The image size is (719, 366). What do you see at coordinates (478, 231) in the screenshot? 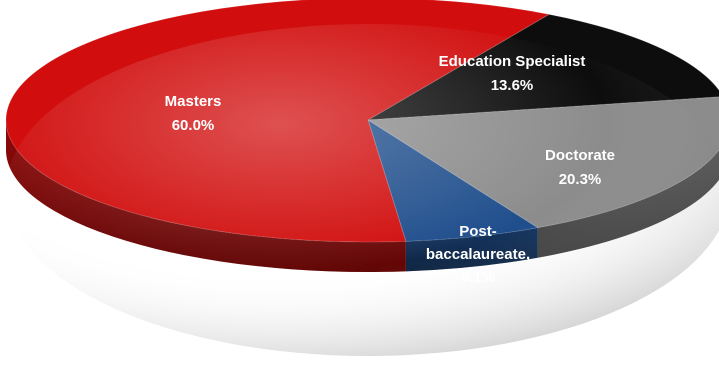
I see `label-post-baccalaureate-line1: Post-` at bounding box center [478, 231].